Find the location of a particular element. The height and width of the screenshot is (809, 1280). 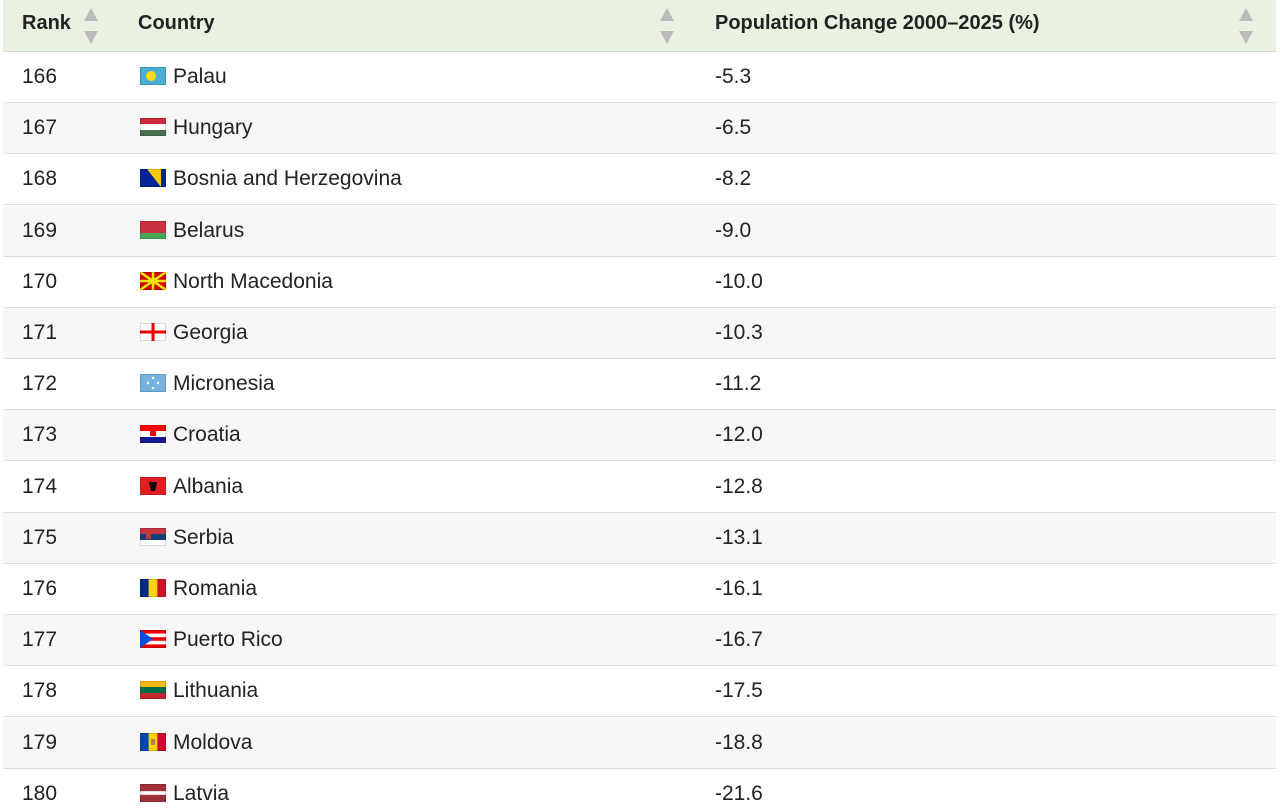

country-cell: Belarus is located at coordinates (209, 230).